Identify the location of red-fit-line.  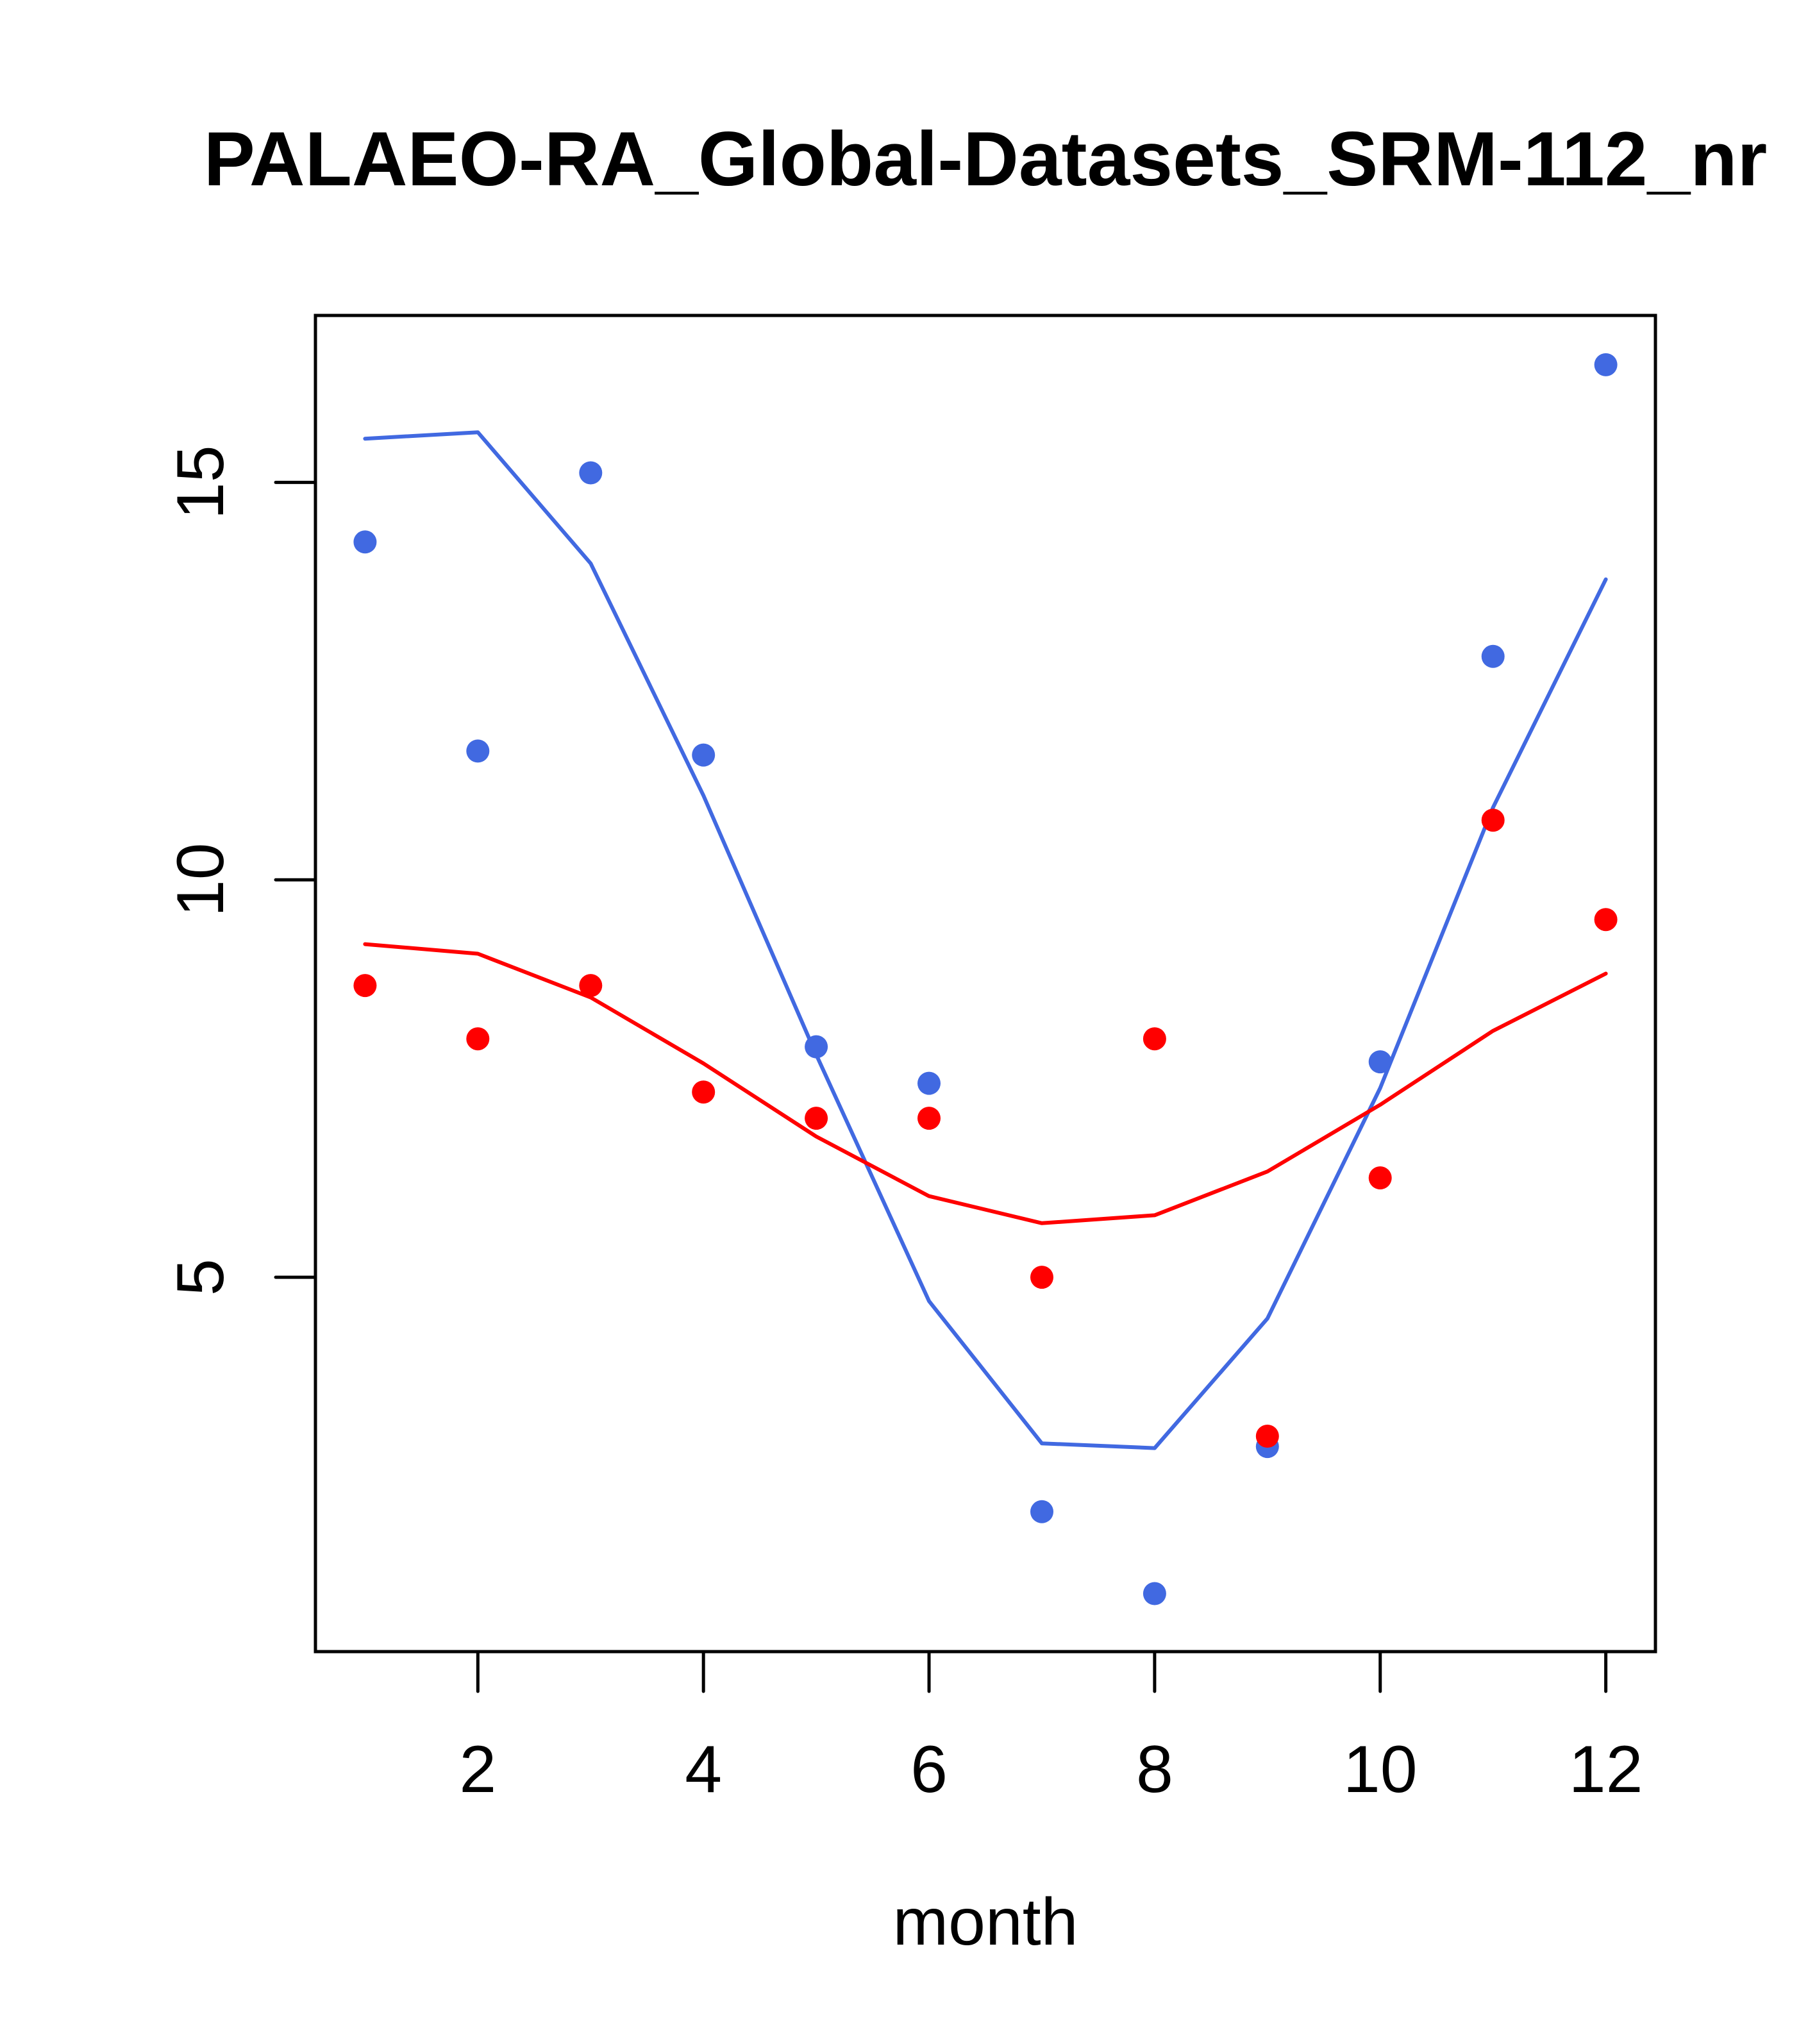
(986, 1083).